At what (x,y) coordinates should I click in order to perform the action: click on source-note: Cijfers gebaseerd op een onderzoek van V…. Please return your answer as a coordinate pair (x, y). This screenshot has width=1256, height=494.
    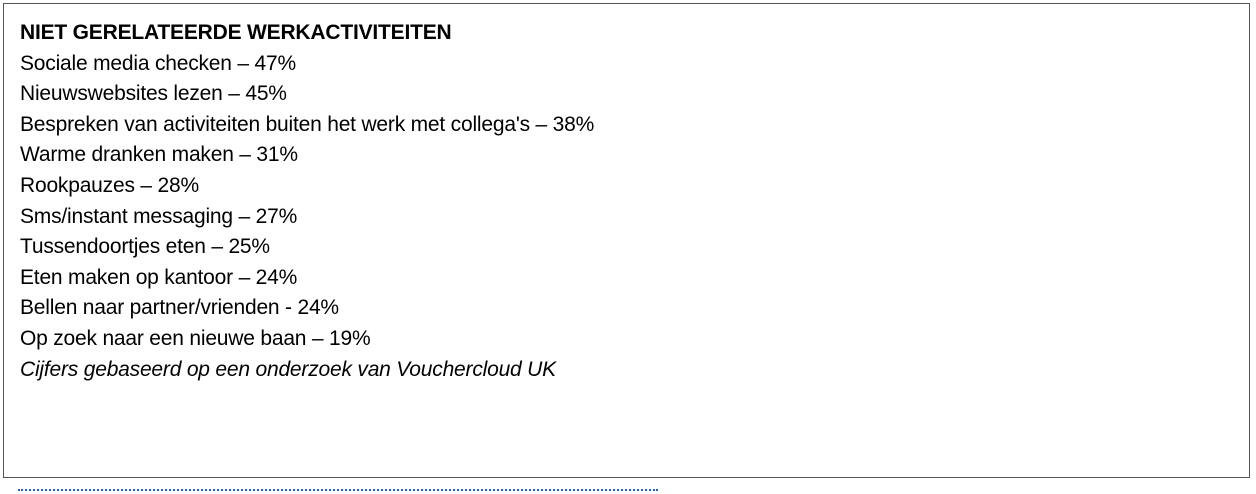
    Looking at the image, I should click on (288, 369).